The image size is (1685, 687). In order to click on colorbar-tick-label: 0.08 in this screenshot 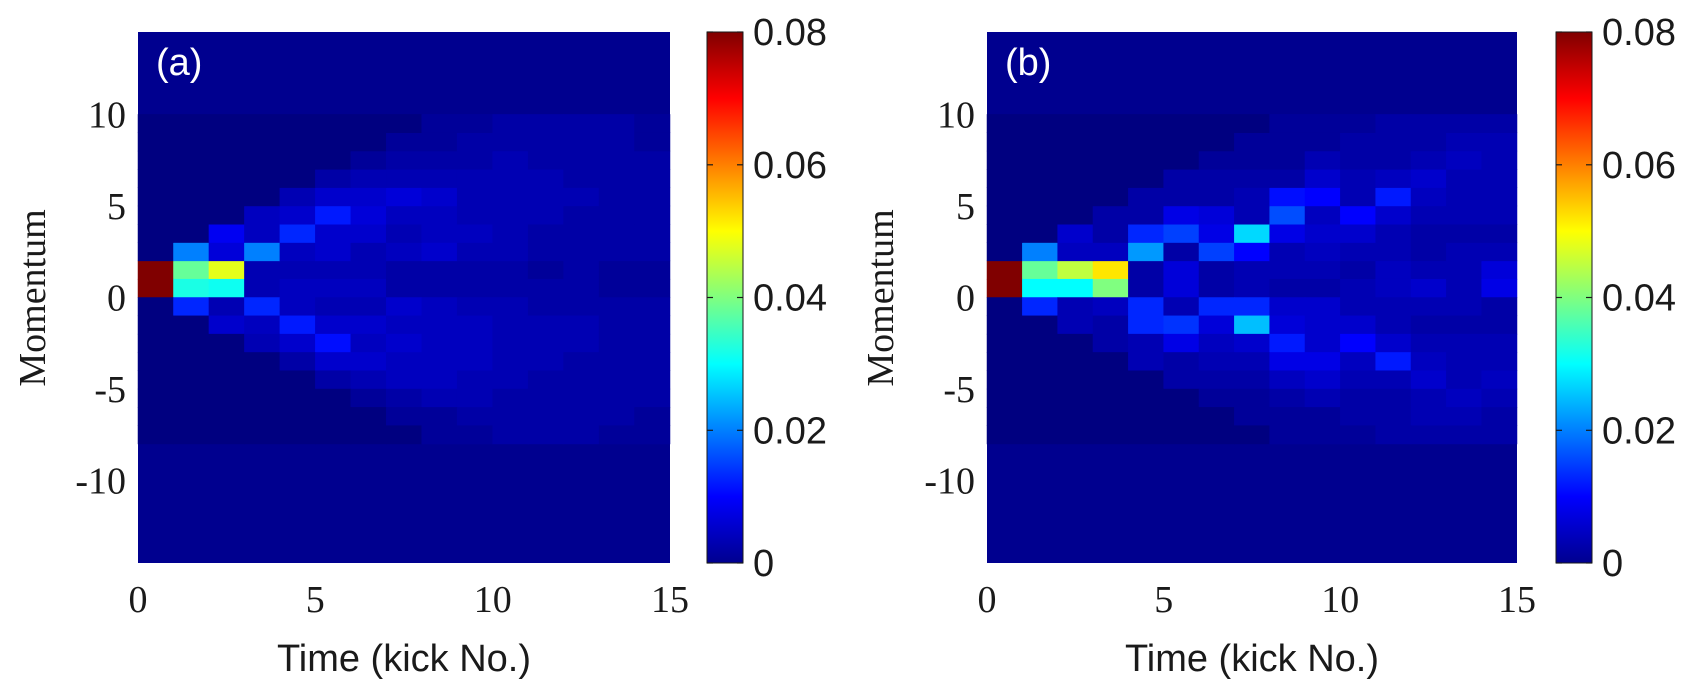, I will do `click(1639, 33)`.